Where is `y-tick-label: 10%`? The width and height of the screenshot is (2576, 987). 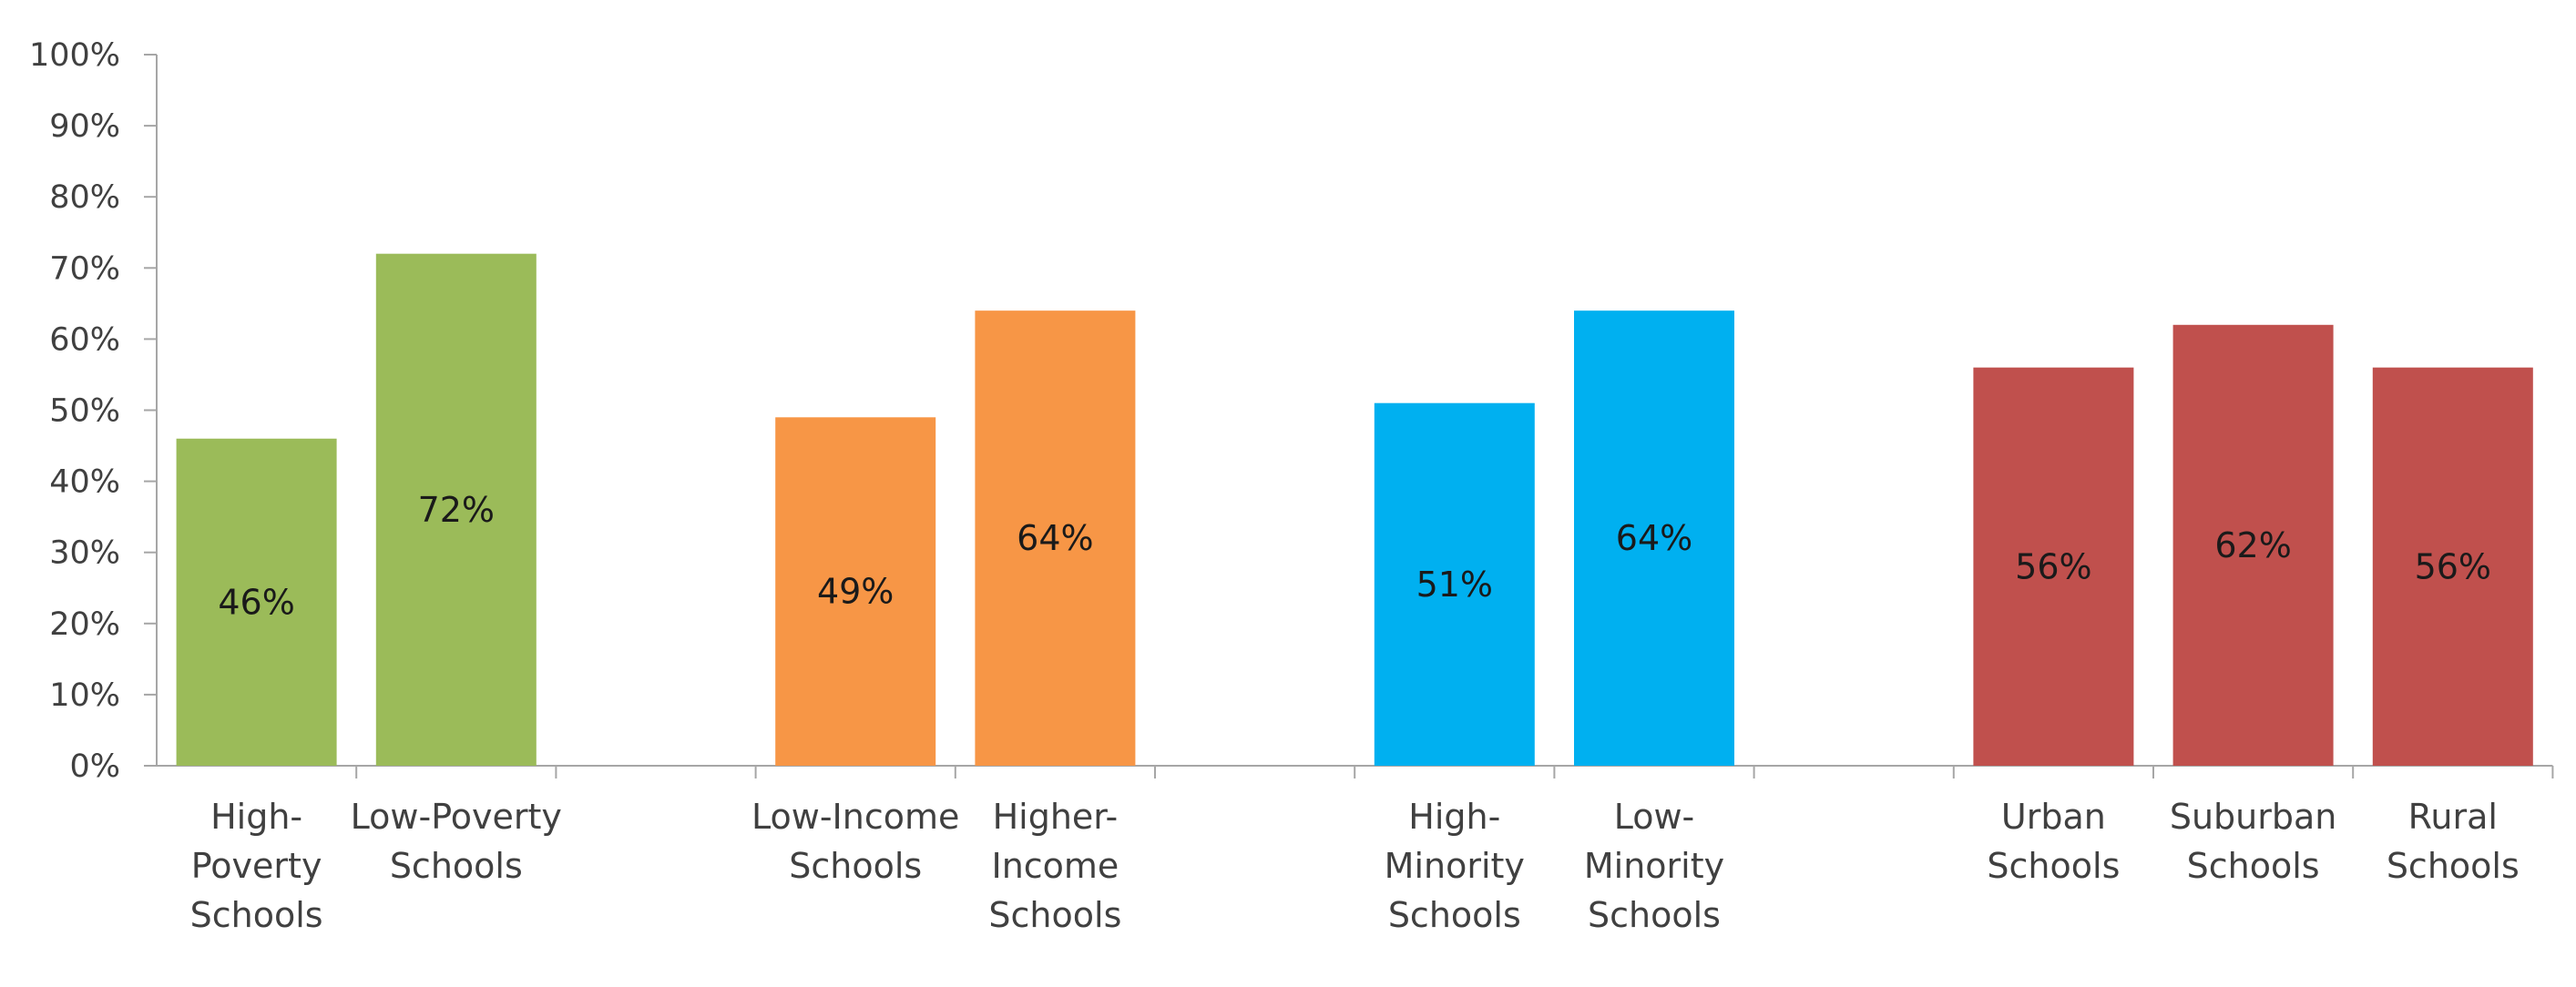
y-tick-label: 10% is located at coordinates (85, 695).